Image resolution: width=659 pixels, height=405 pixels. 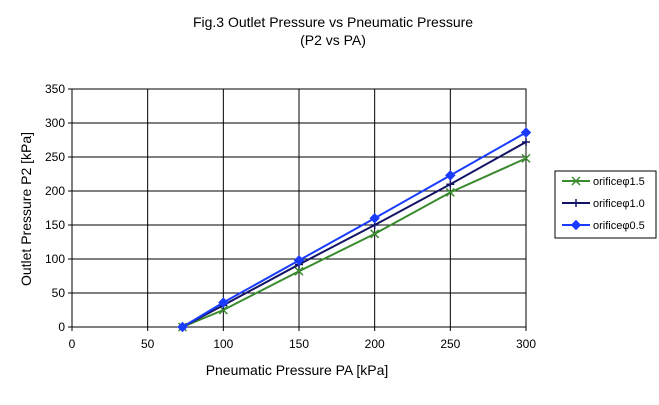 I want to click on y-tick-label: 50, so click(x=59, y=293).